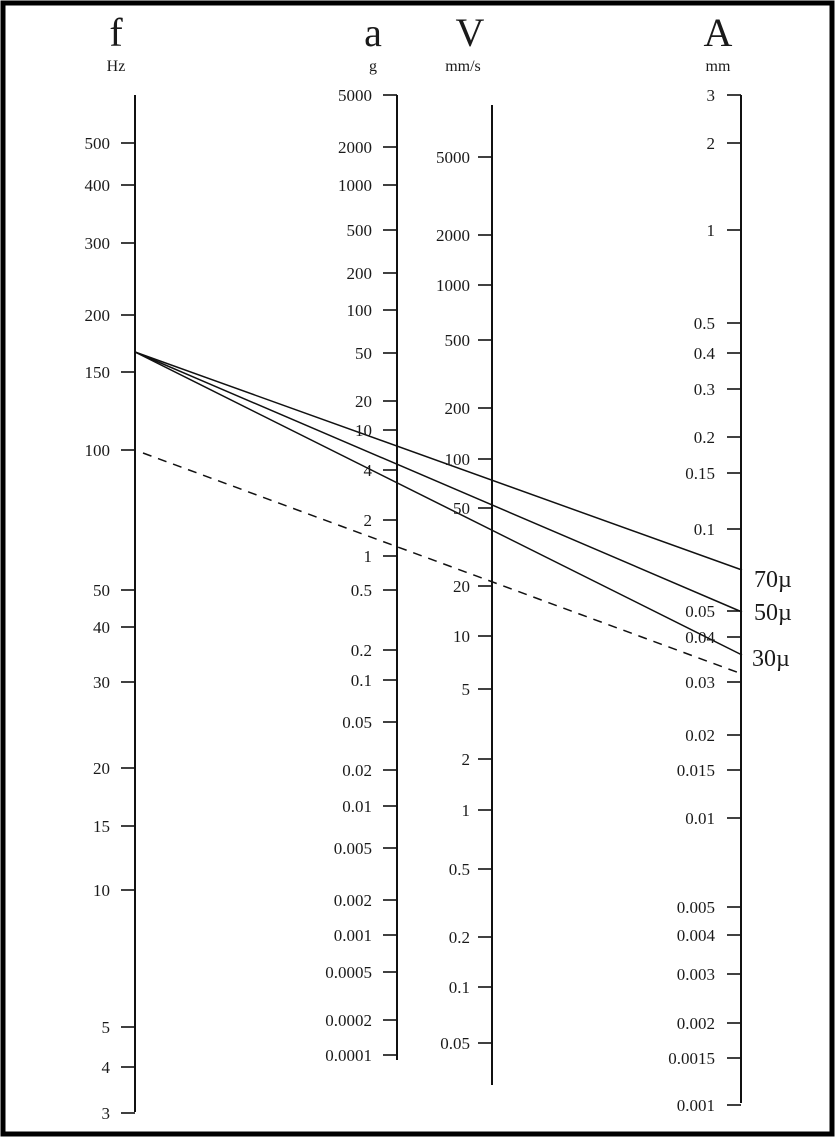 This screenshot has width=835, height=1137. I want to click on a-axis-tick-label: 5000, so click(355, 95).